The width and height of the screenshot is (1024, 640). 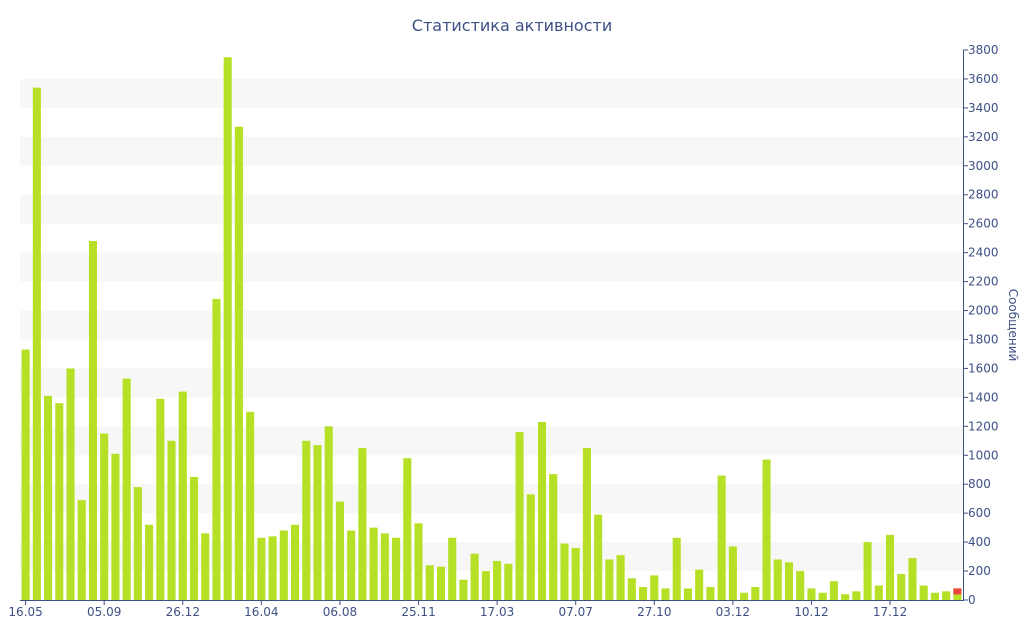 I want to click on y-tick-label: 1600, so click(x=983, y=368).